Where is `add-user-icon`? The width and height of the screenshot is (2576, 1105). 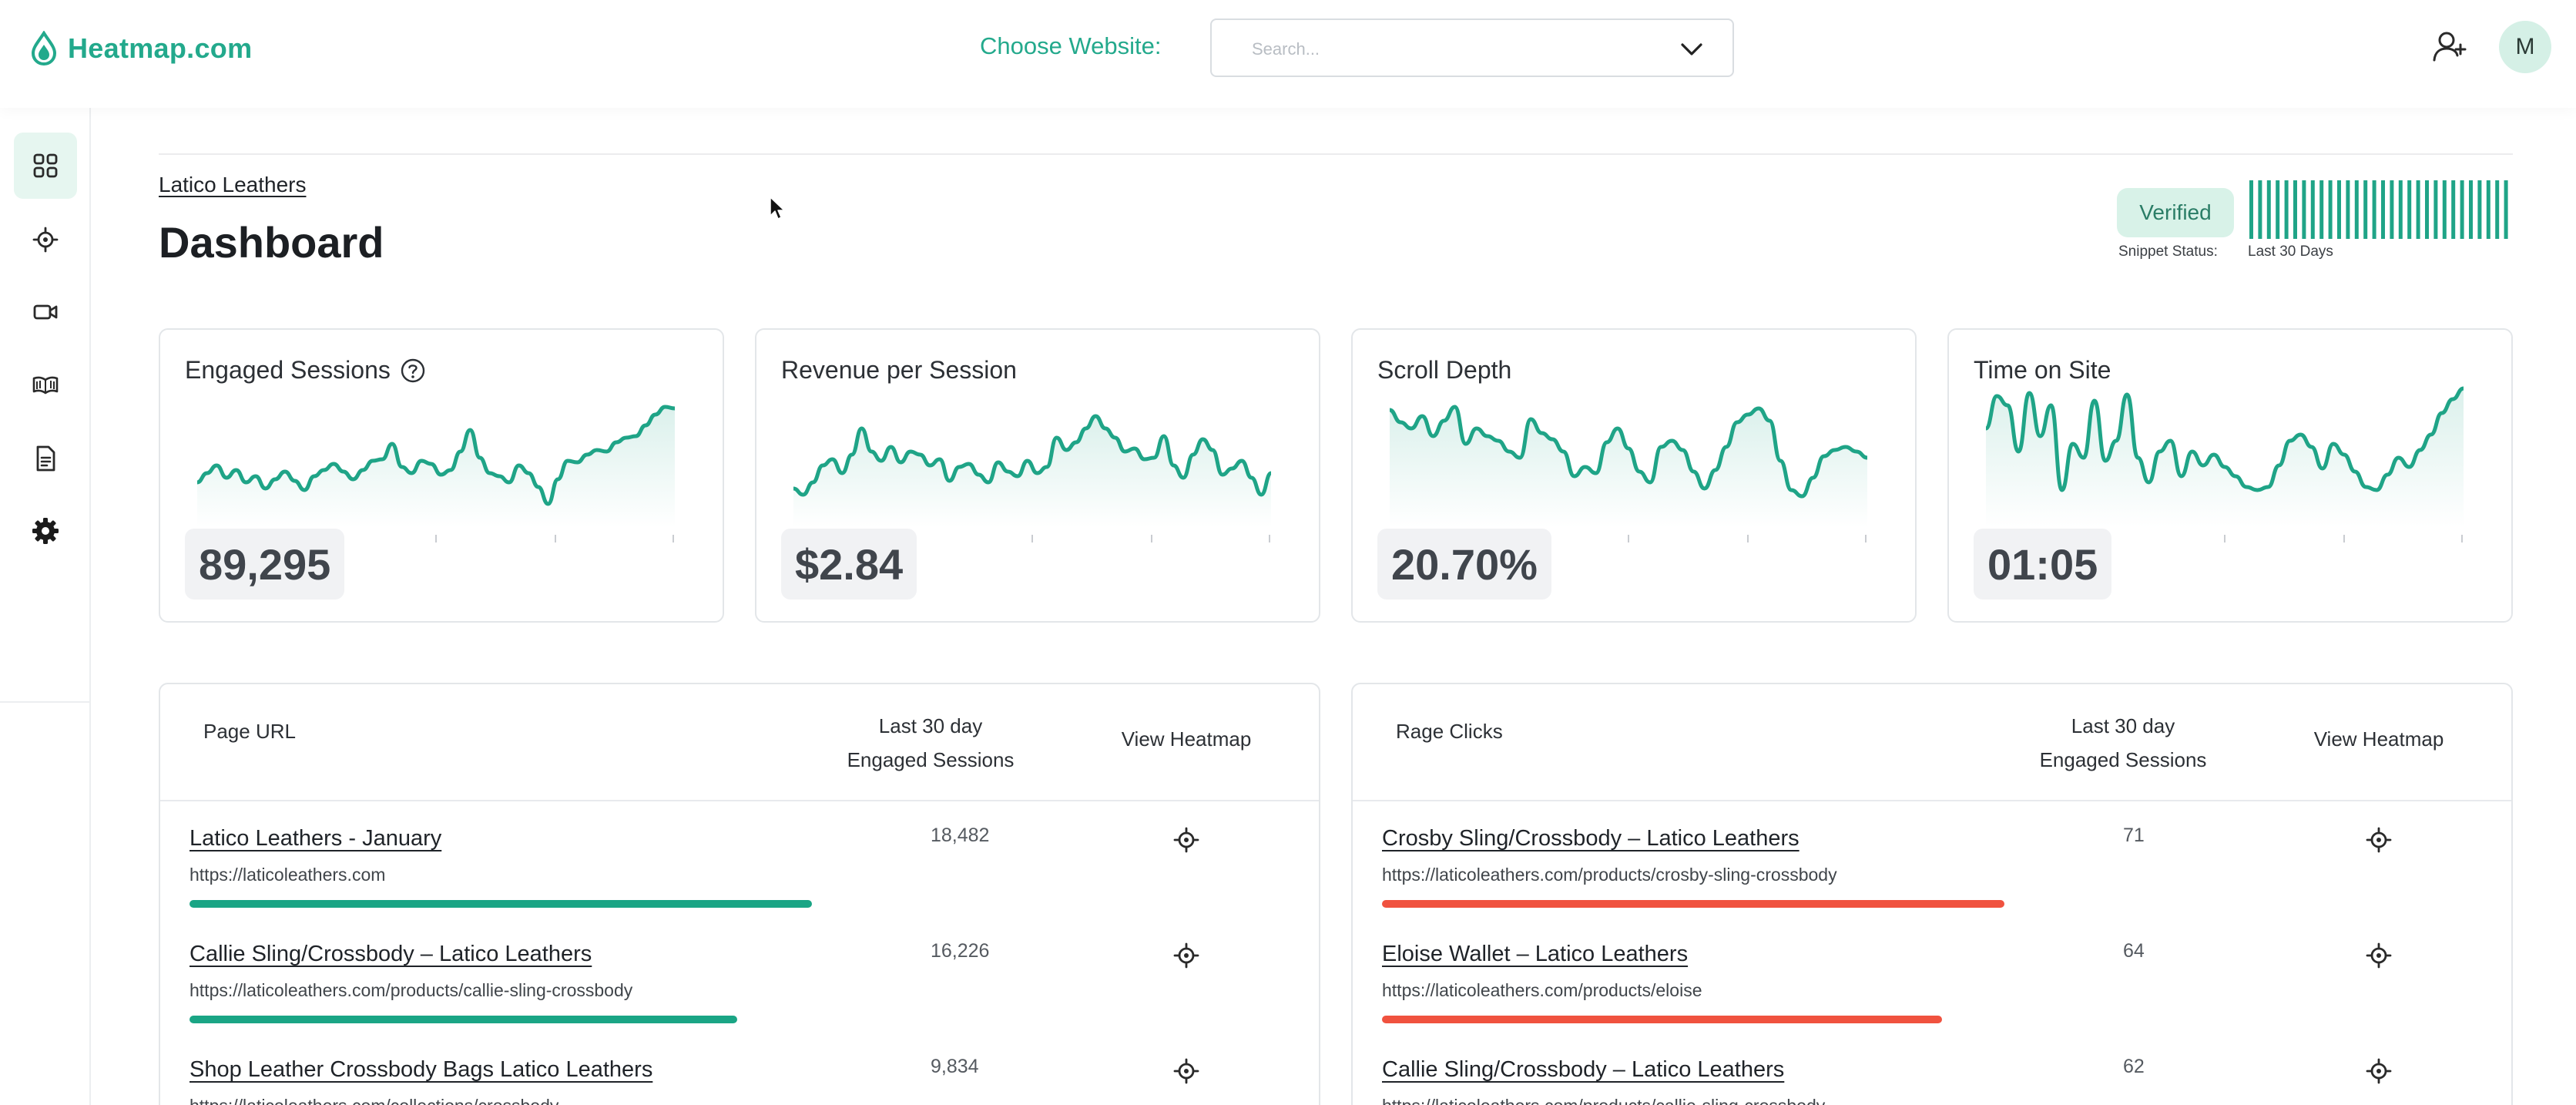
add-user-icon is located at coordinates (2450, 47).